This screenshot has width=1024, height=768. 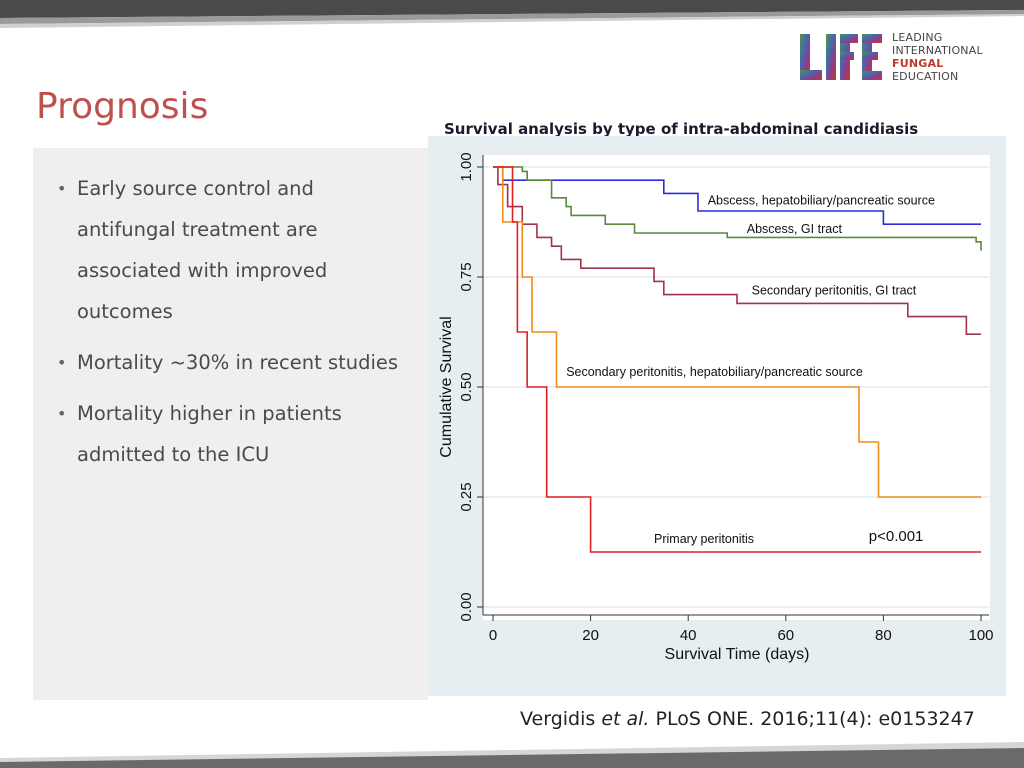 What do you see at coordinates (815, 719) in the screenshot?
I see `citation-rest: PLoS ONE. 2016;11(4): e0153247` at bounding box center [815, 719].